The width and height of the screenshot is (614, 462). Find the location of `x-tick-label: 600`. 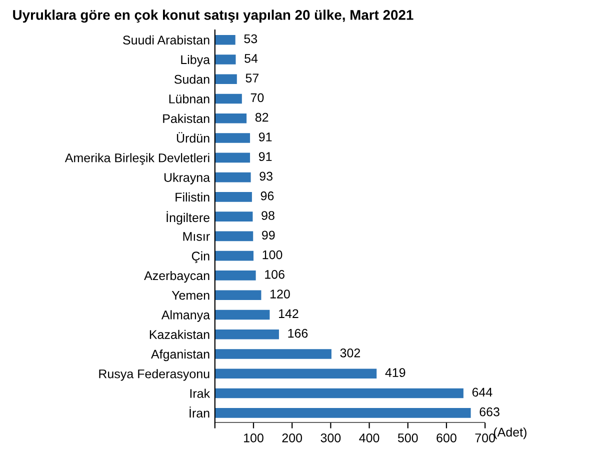

x-tick-label: 600 is located at coordinates (446, 437).